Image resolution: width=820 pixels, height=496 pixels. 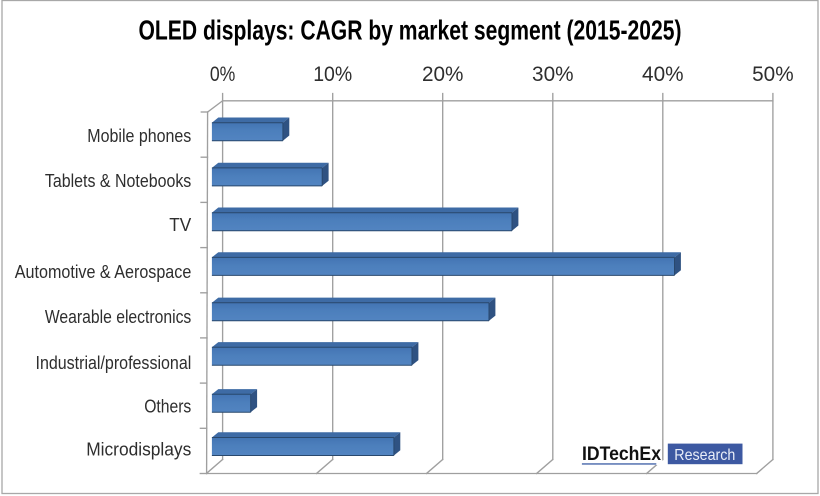 What do you see at coordinates (103, 272) in the screenshot?
I see `svg-text: Automotive & Aerospace` at bounding box center [103, 272].